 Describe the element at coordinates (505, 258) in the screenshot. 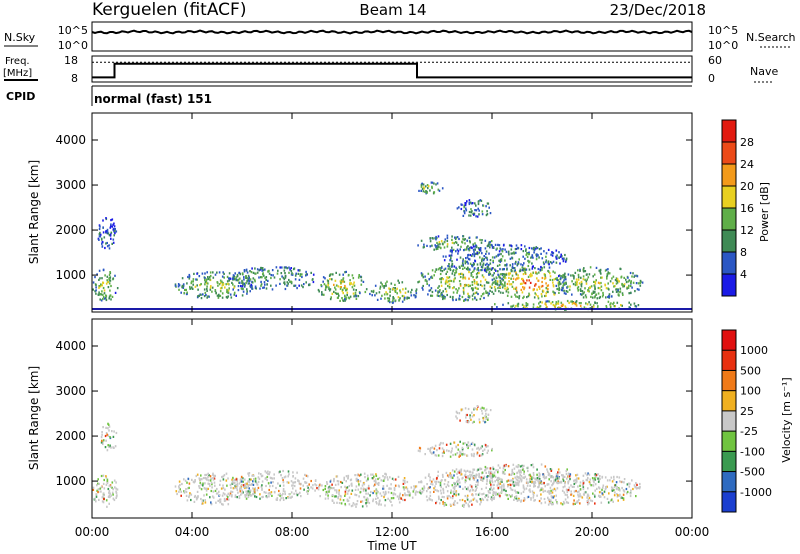

I see `power-echo-region` at that location.